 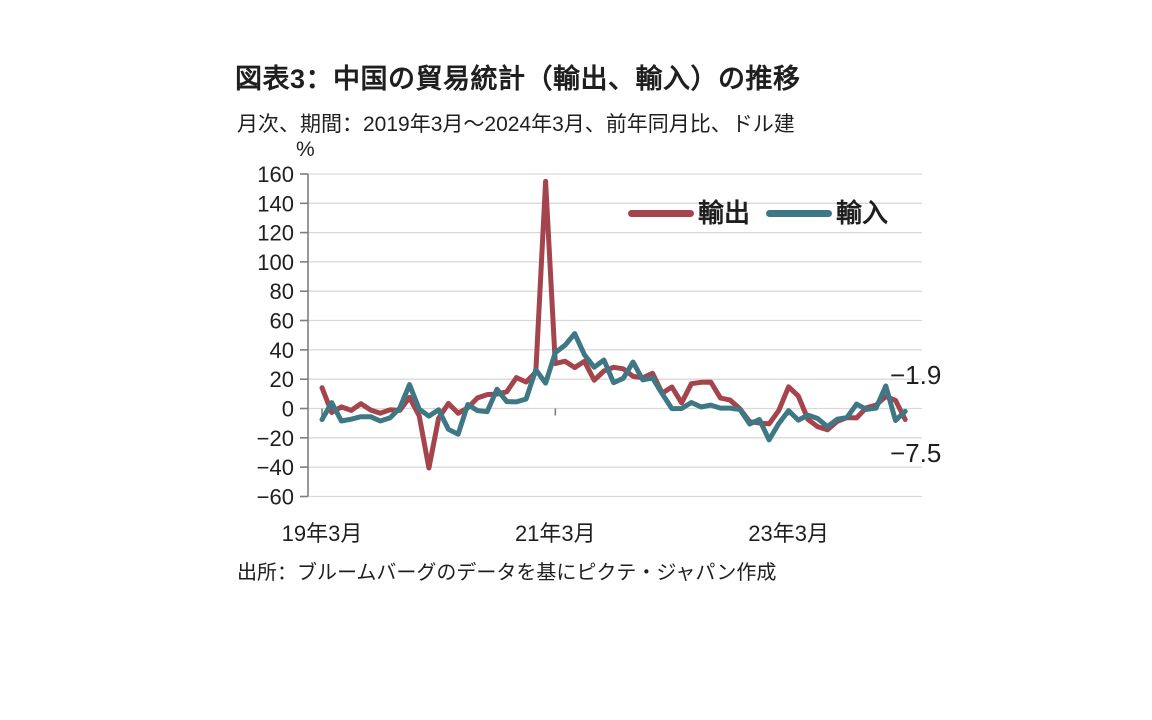 What do you see at coordinates (862, 213) in the screenshot?
I see `legend-label-imports: 輸入` at bounding box center [862, 213].